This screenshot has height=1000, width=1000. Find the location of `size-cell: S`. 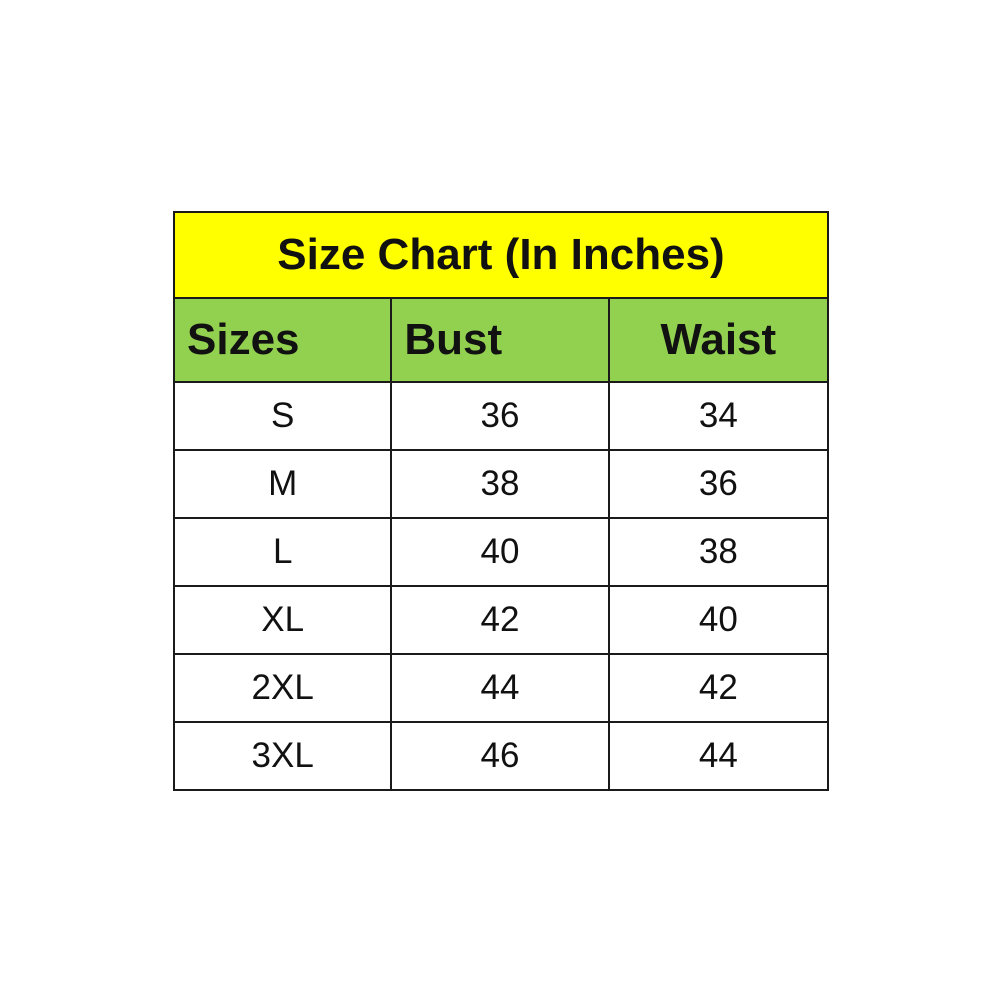

size-cell: S is located at coordinates (282, 416).